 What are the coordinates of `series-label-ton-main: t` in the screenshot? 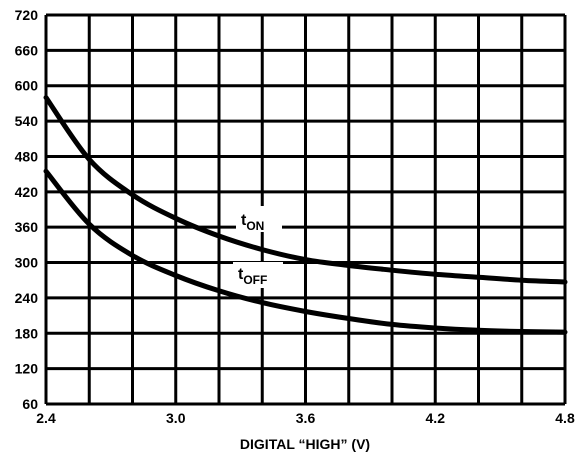 It's located at (244, 220).